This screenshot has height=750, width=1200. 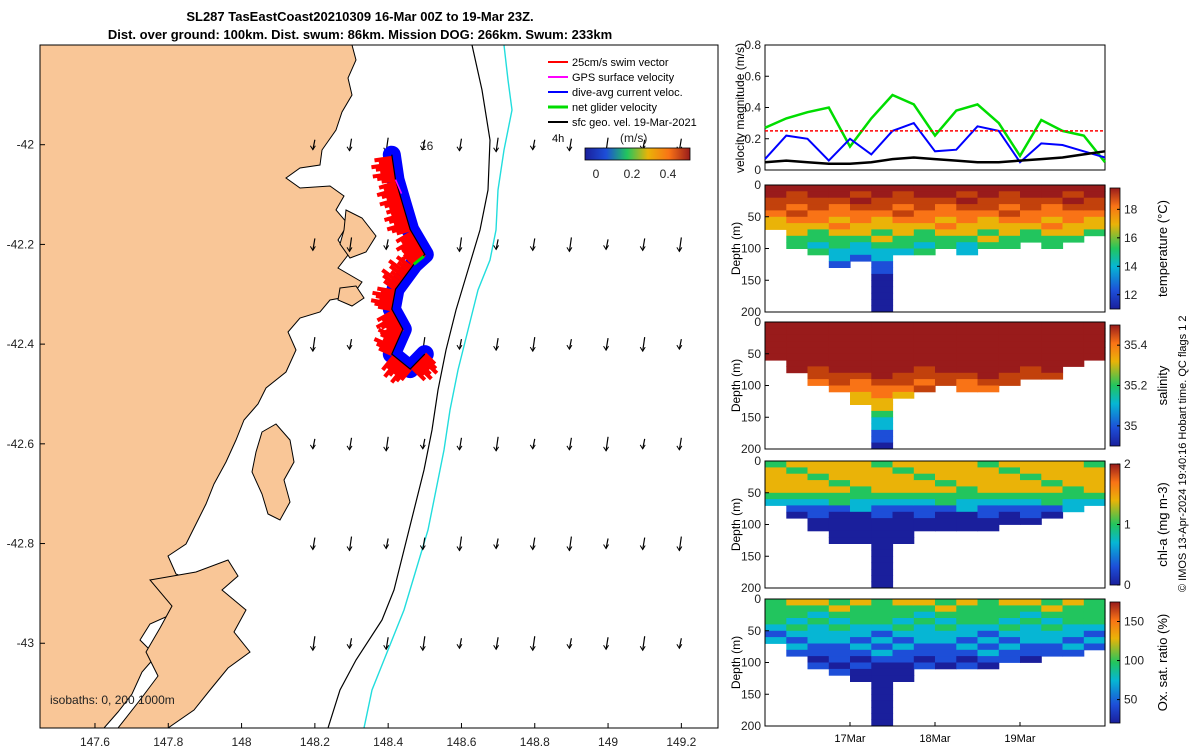 I want to click on vel-ytick-label: 0.6, so click(x=752, y=76).